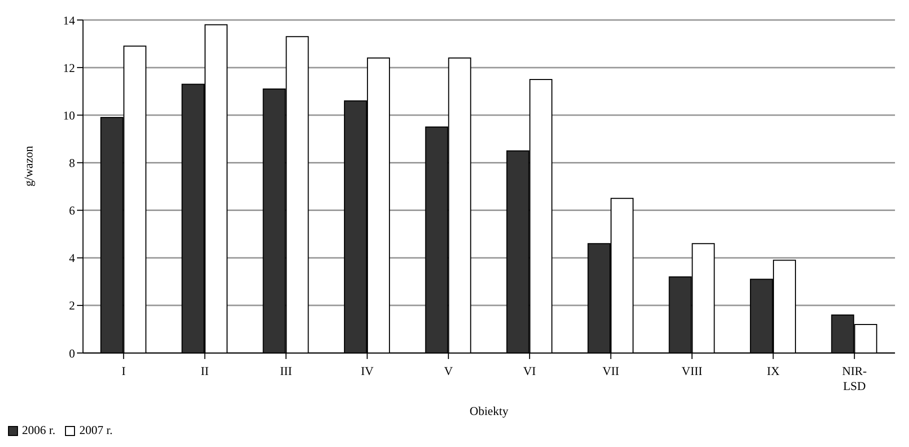  What do you see at coordinates (69, 20) in the screenshot?
I see `y-tick-label: 14` at bounding box center [69, 20].